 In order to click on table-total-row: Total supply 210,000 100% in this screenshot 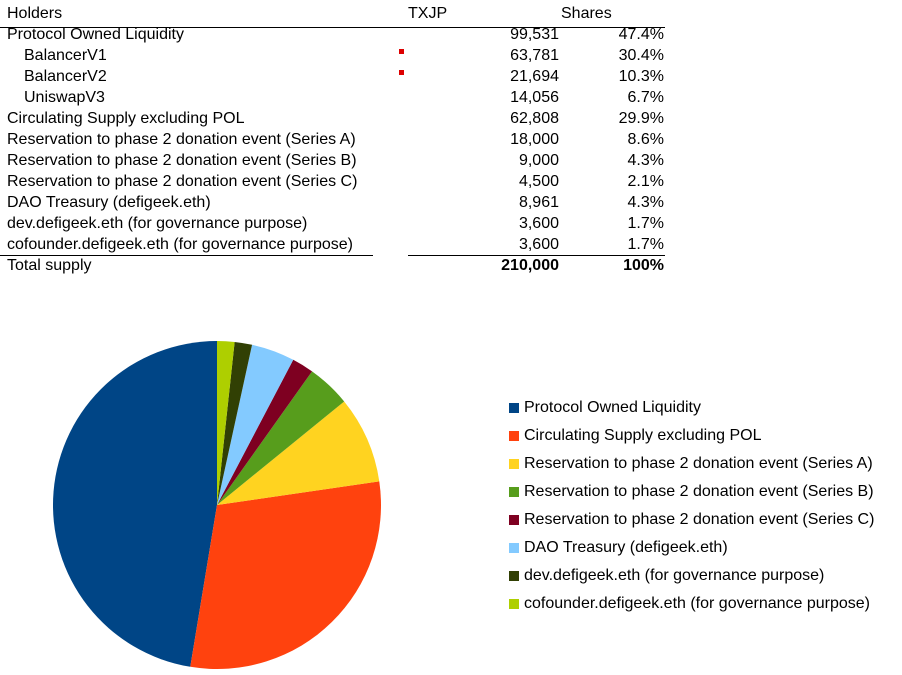, I will do `click(336, 265)`.